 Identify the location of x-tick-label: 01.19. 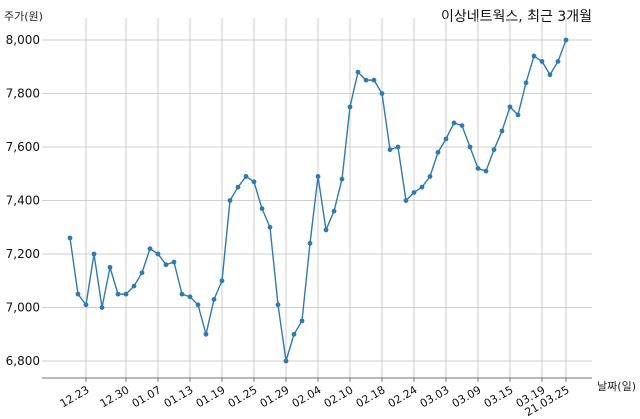
(211, 396).